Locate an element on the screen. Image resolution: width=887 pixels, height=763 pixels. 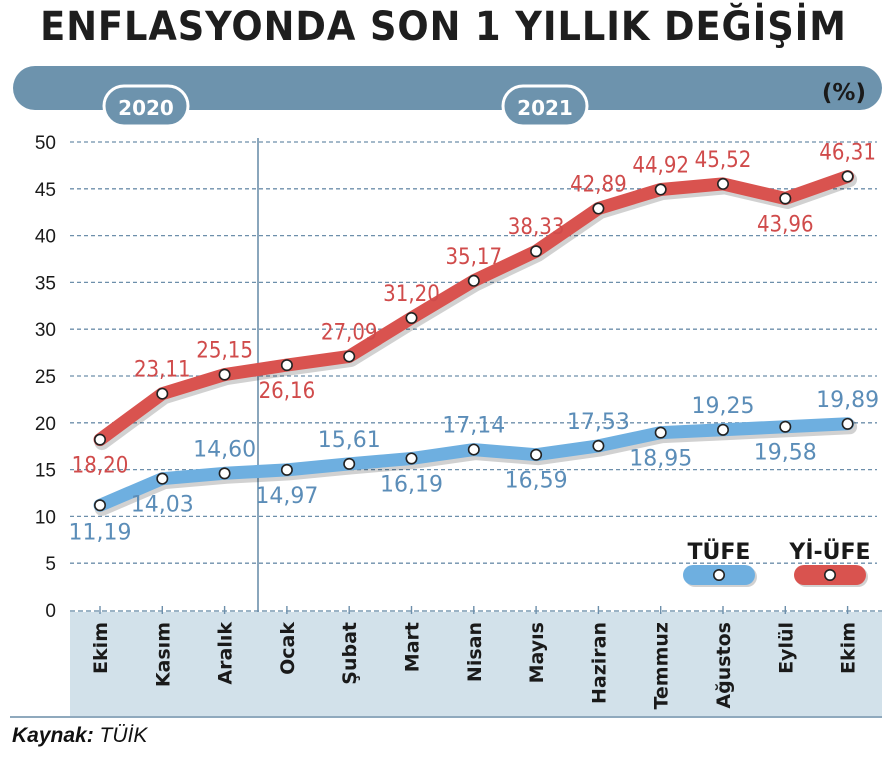
chart-title: ENFLASYONDA SON 1 YILLIK DEĞİŞİM is located at coordinates (443, 27).